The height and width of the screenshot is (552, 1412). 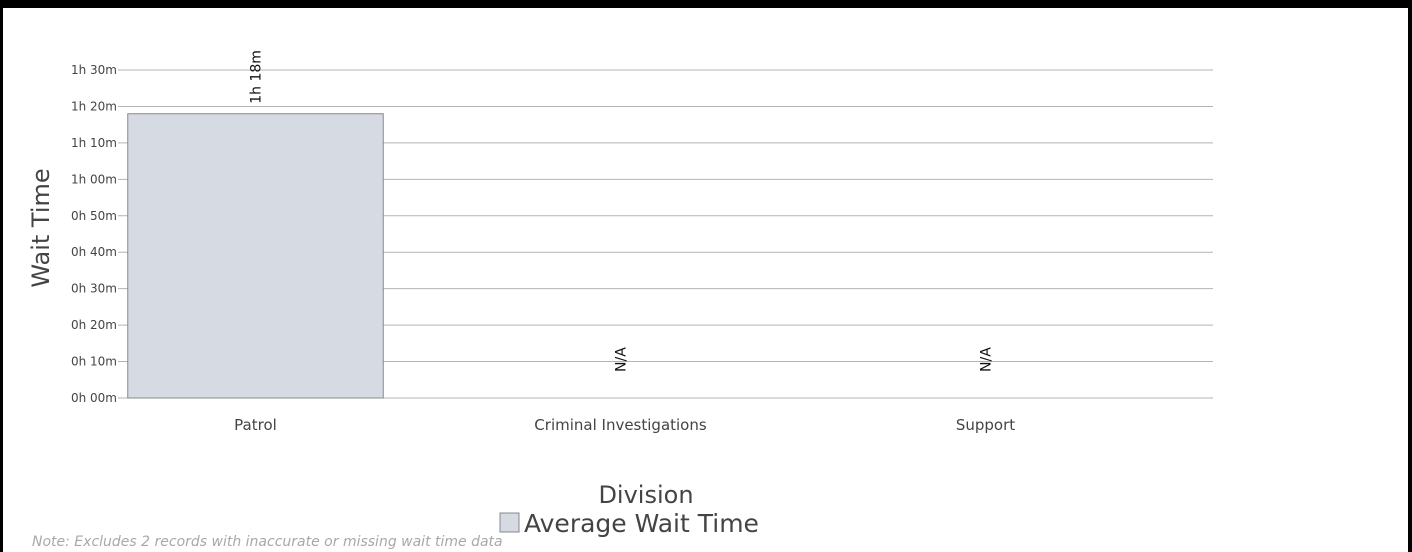 I want to click on legend-swatch, so click(x=509, y=522).